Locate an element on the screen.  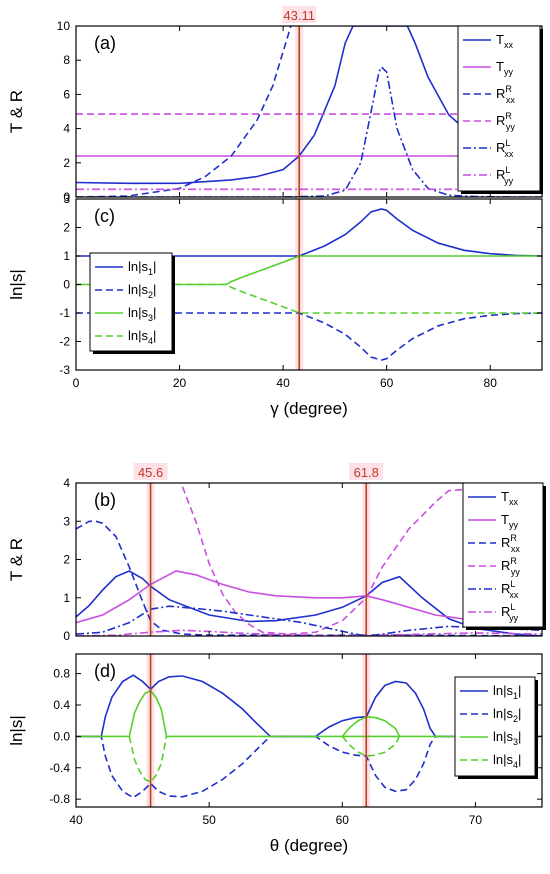
y-tick-label-a-4: 8 is located at coordinates (66, 60).